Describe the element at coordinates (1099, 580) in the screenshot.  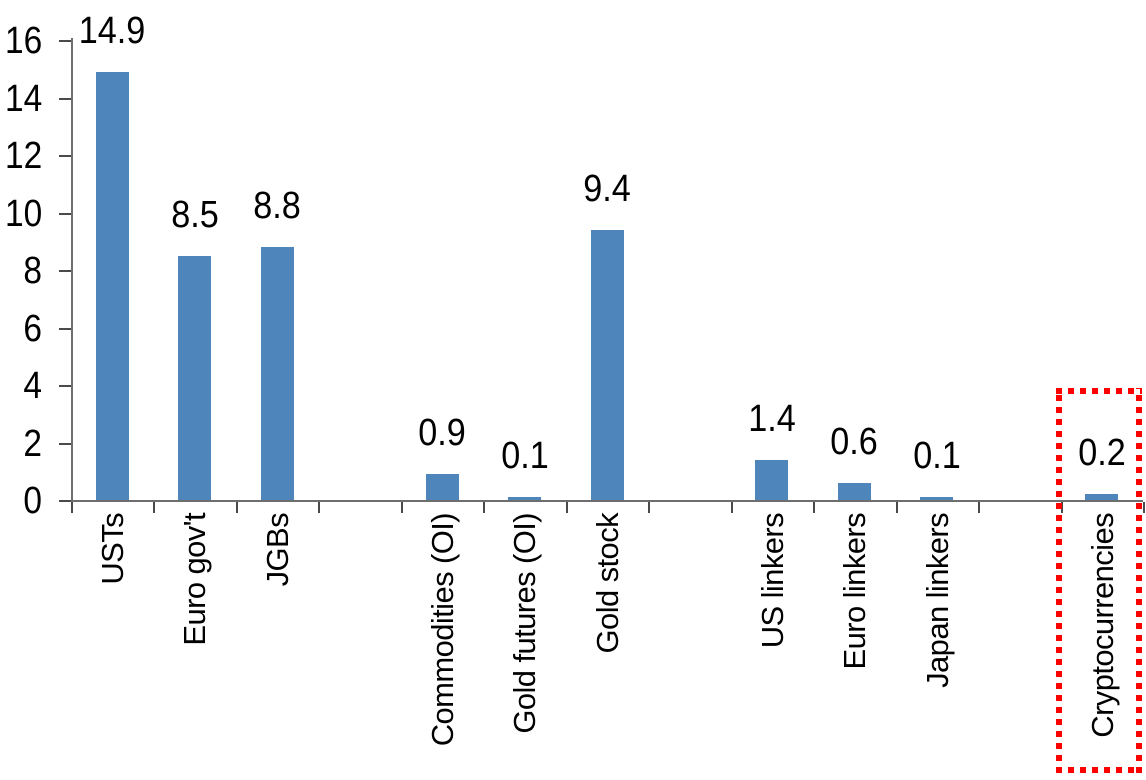
I see `highlight-box` at that location.